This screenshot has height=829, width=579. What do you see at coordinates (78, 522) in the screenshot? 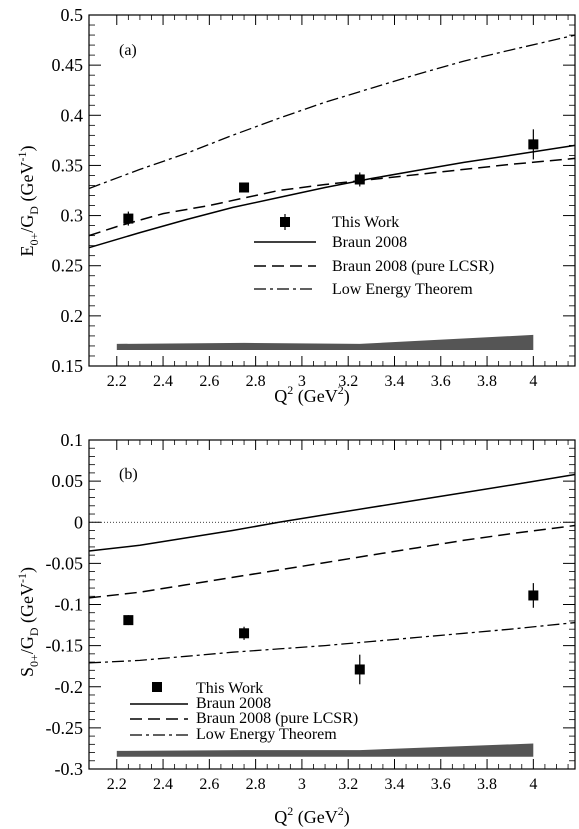
I see `y-tick-label: 0` at bounding box center [78, 522].